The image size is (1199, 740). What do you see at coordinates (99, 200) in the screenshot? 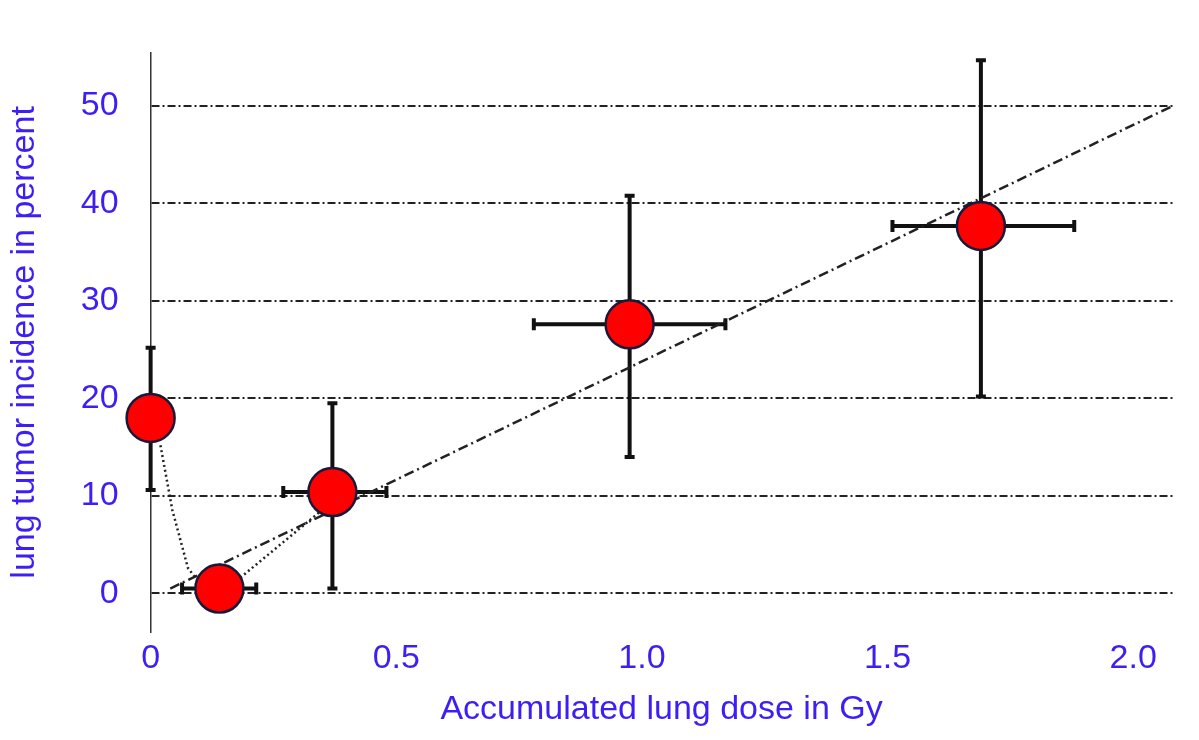
I see `y-tick-label: 40` at bounding box center [99, 200].